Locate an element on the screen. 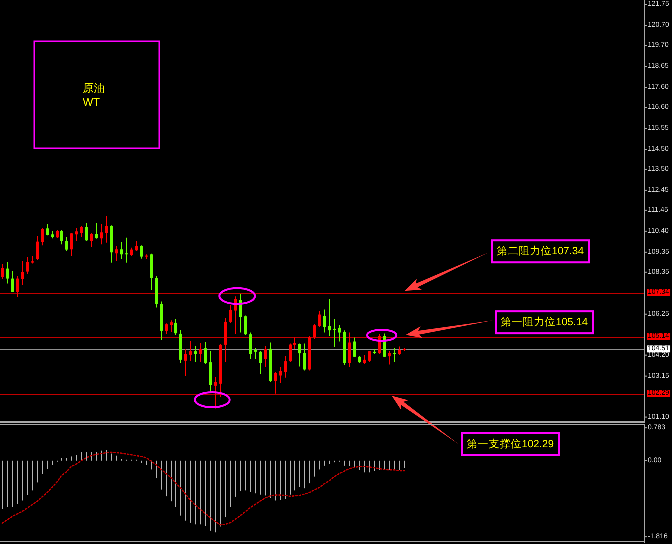 This screenshot has height=544, width=672. annotation: 第一阻力位105.14 is located at coordinates (544, 322).